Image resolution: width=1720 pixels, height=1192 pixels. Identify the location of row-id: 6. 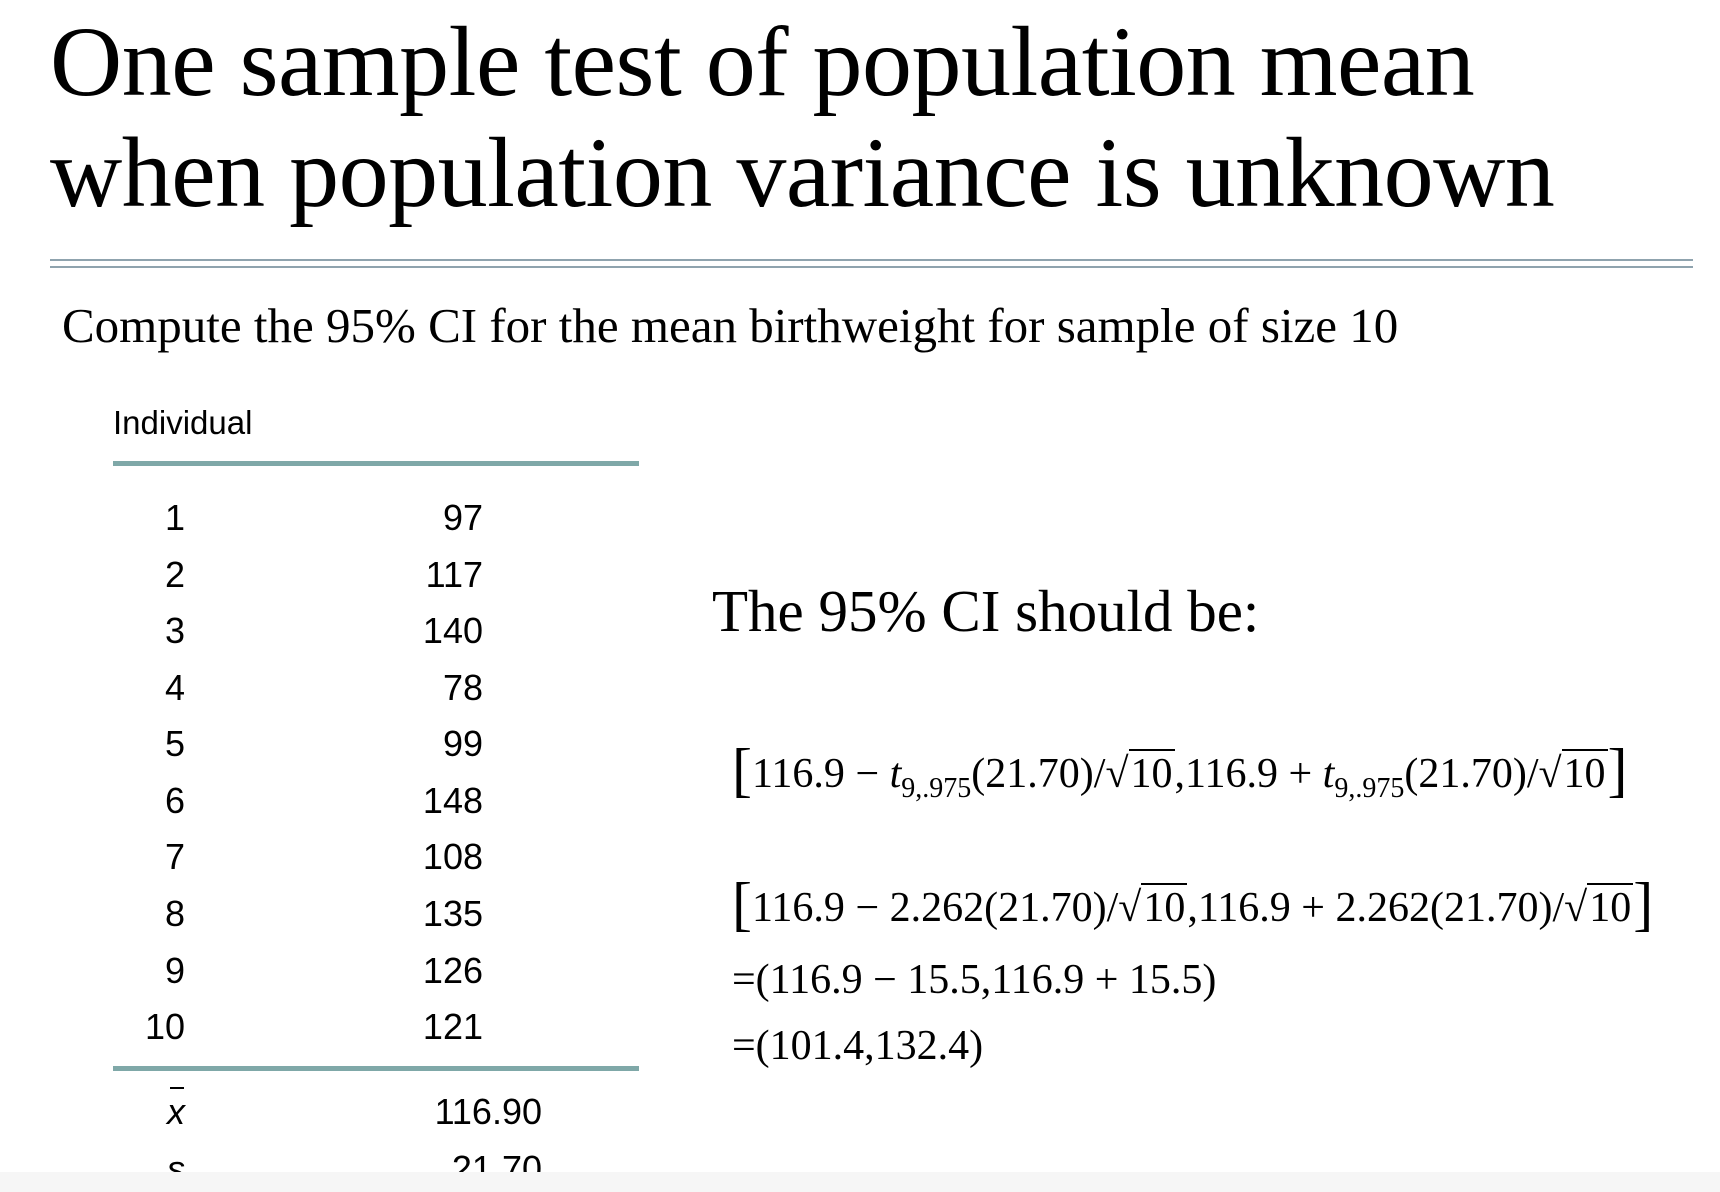
(174, 800).